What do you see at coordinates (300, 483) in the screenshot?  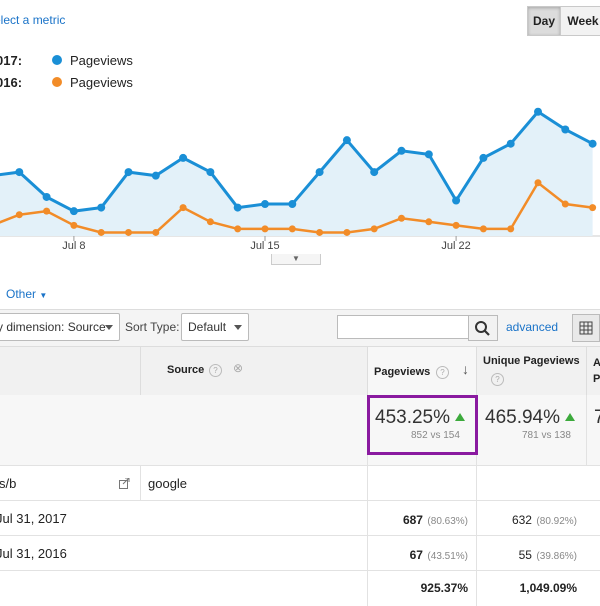 I see `table-row` at bounding box center [300, 483].